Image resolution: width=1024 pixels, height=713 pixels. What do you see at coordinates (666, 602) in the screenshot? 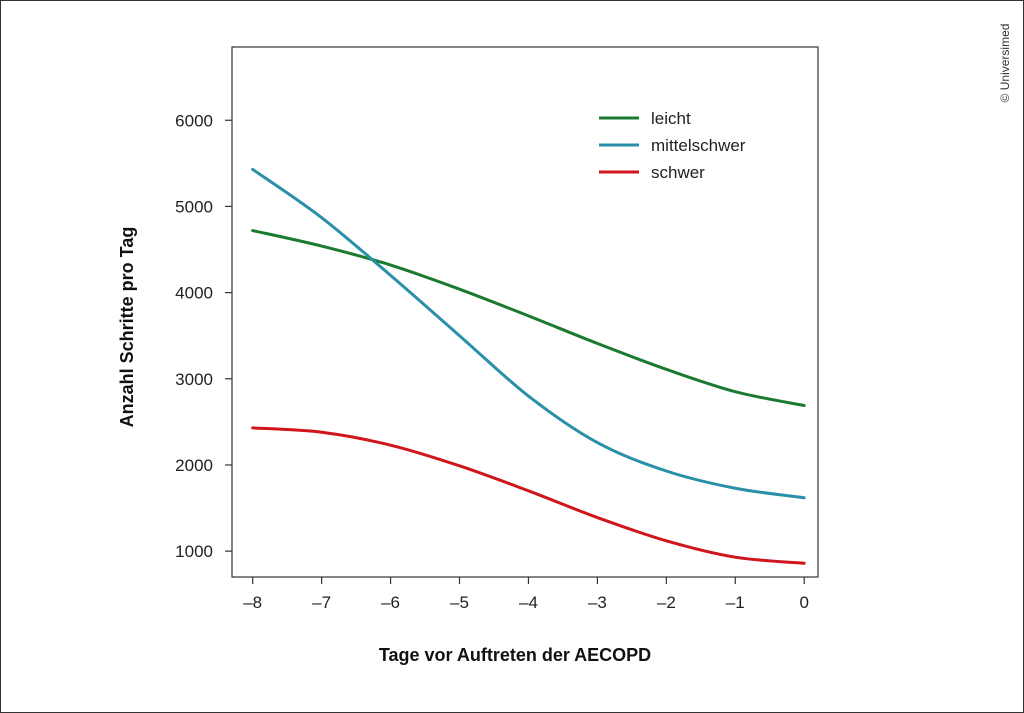
I see `x-tick-label: –2` at bounding box center [666, 602].